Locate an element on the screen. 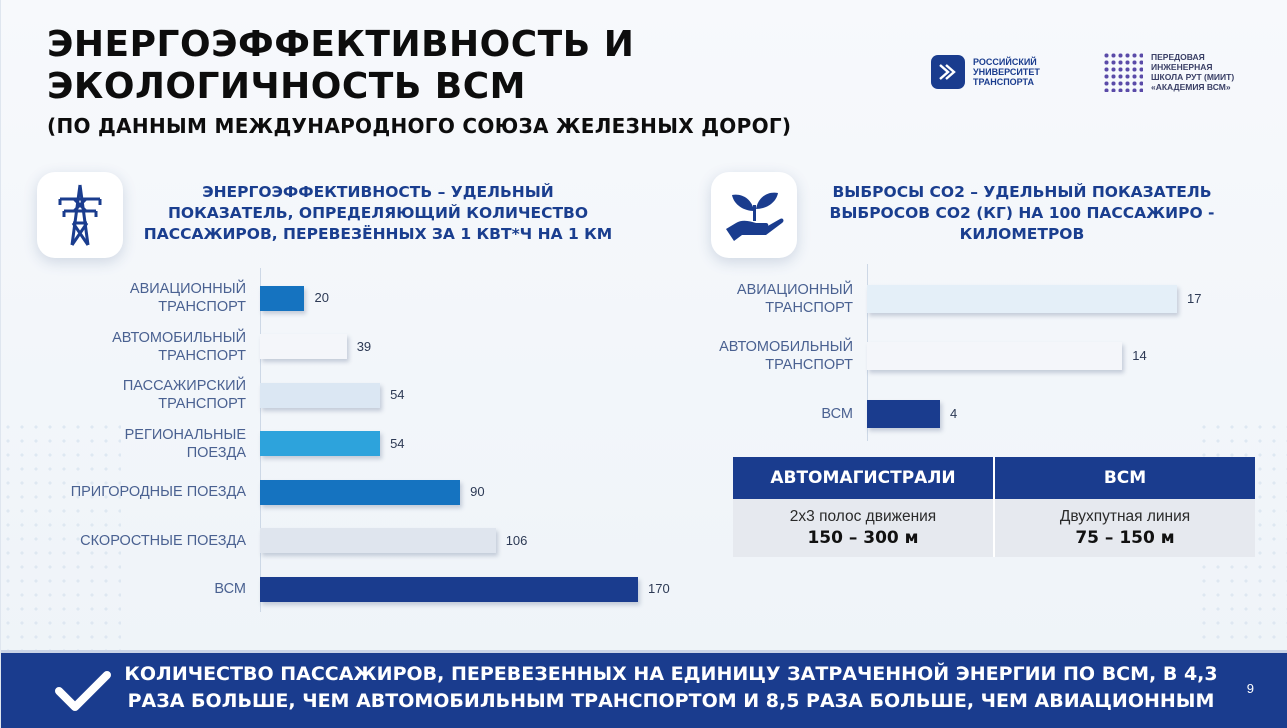 The image size is (1287, 728). academy-logo-line: ИНЖЕНЕРНАЯ is located at coordinates (1182, 67).